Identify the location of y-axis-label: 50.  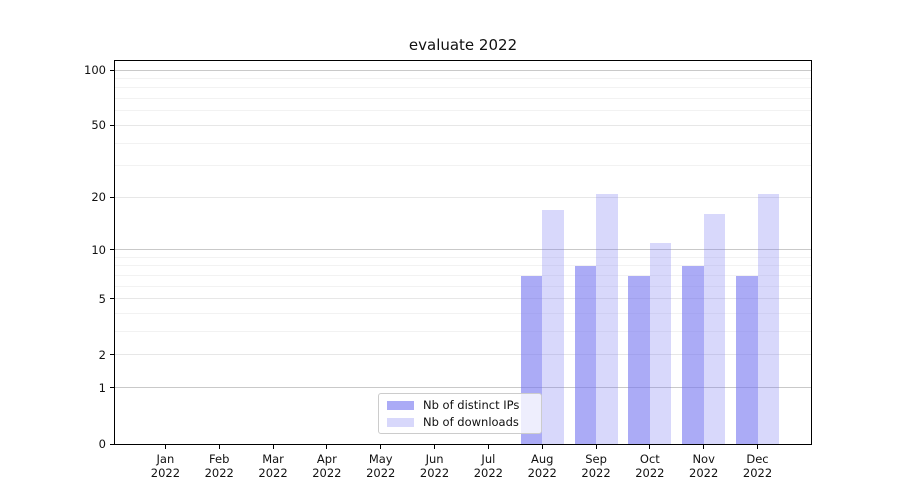
(98, 125).